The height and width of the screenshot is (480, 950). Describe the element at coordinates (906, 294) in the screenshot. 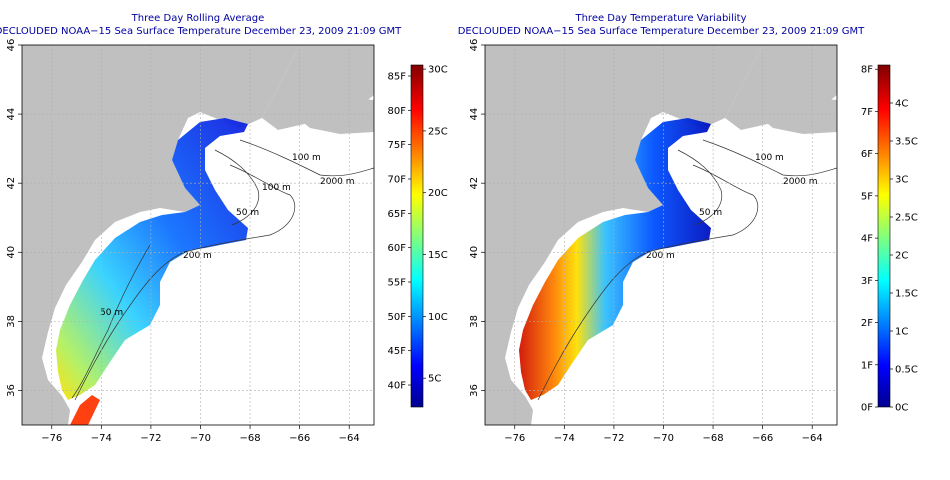

I see `colorbar-label-c: 1.5C` at that location.